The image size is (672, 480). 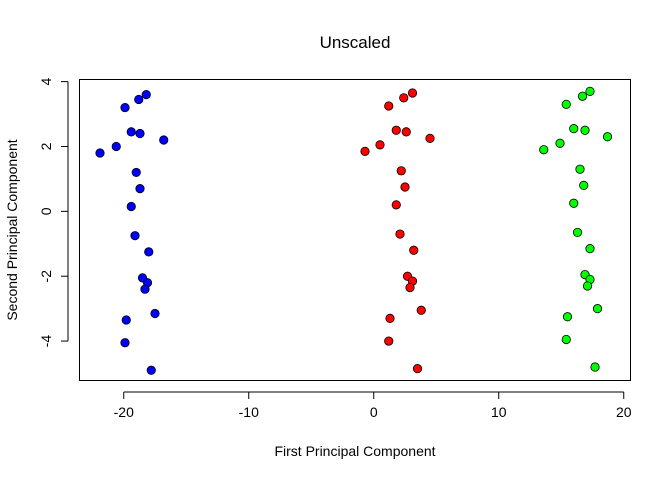 I want to click on chart-title: Unscaled, so click(x=355, y=42).